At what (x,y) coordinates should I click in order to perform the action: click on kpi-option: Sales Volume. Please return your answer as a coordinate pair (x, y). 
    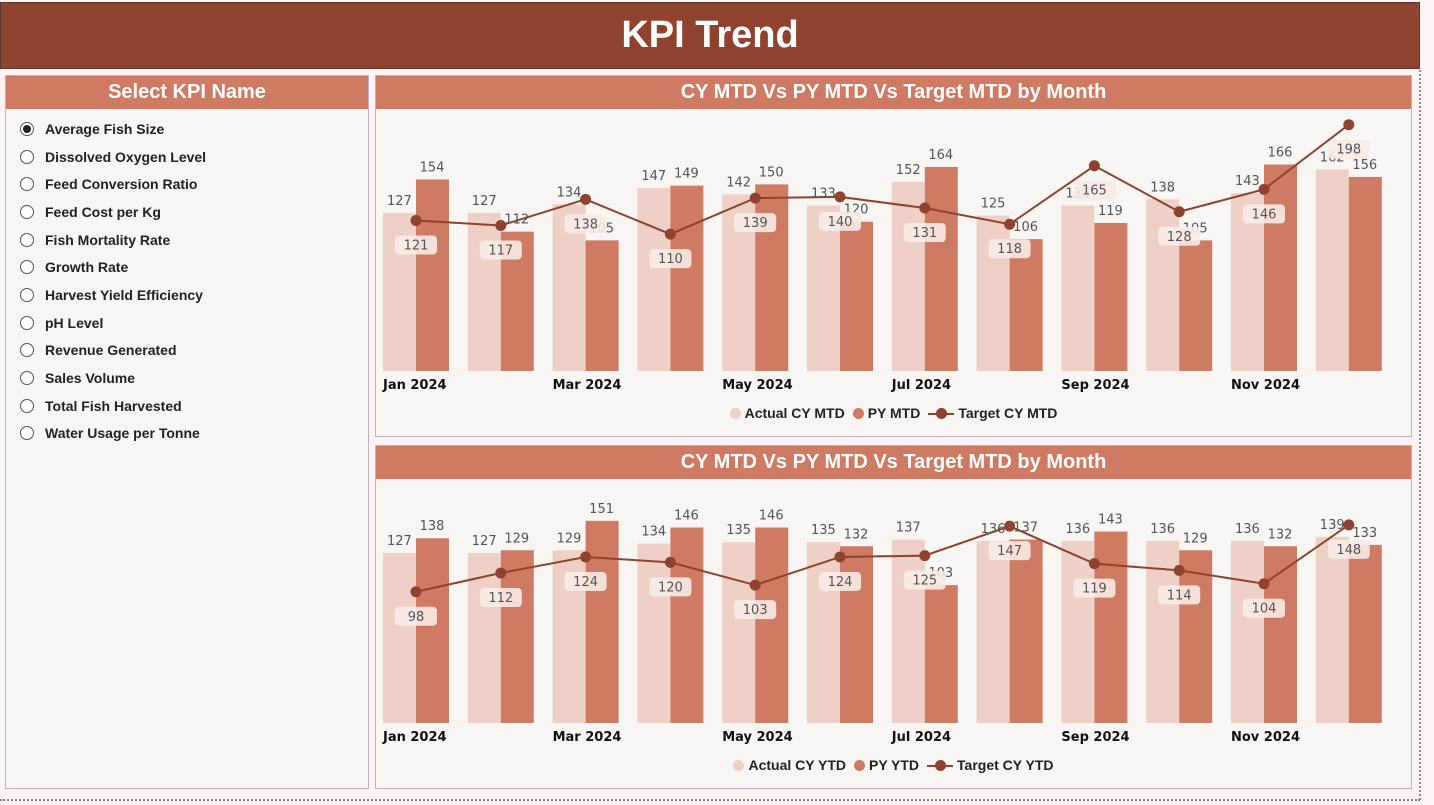
    Looking at the image, I should click on (194, 378).